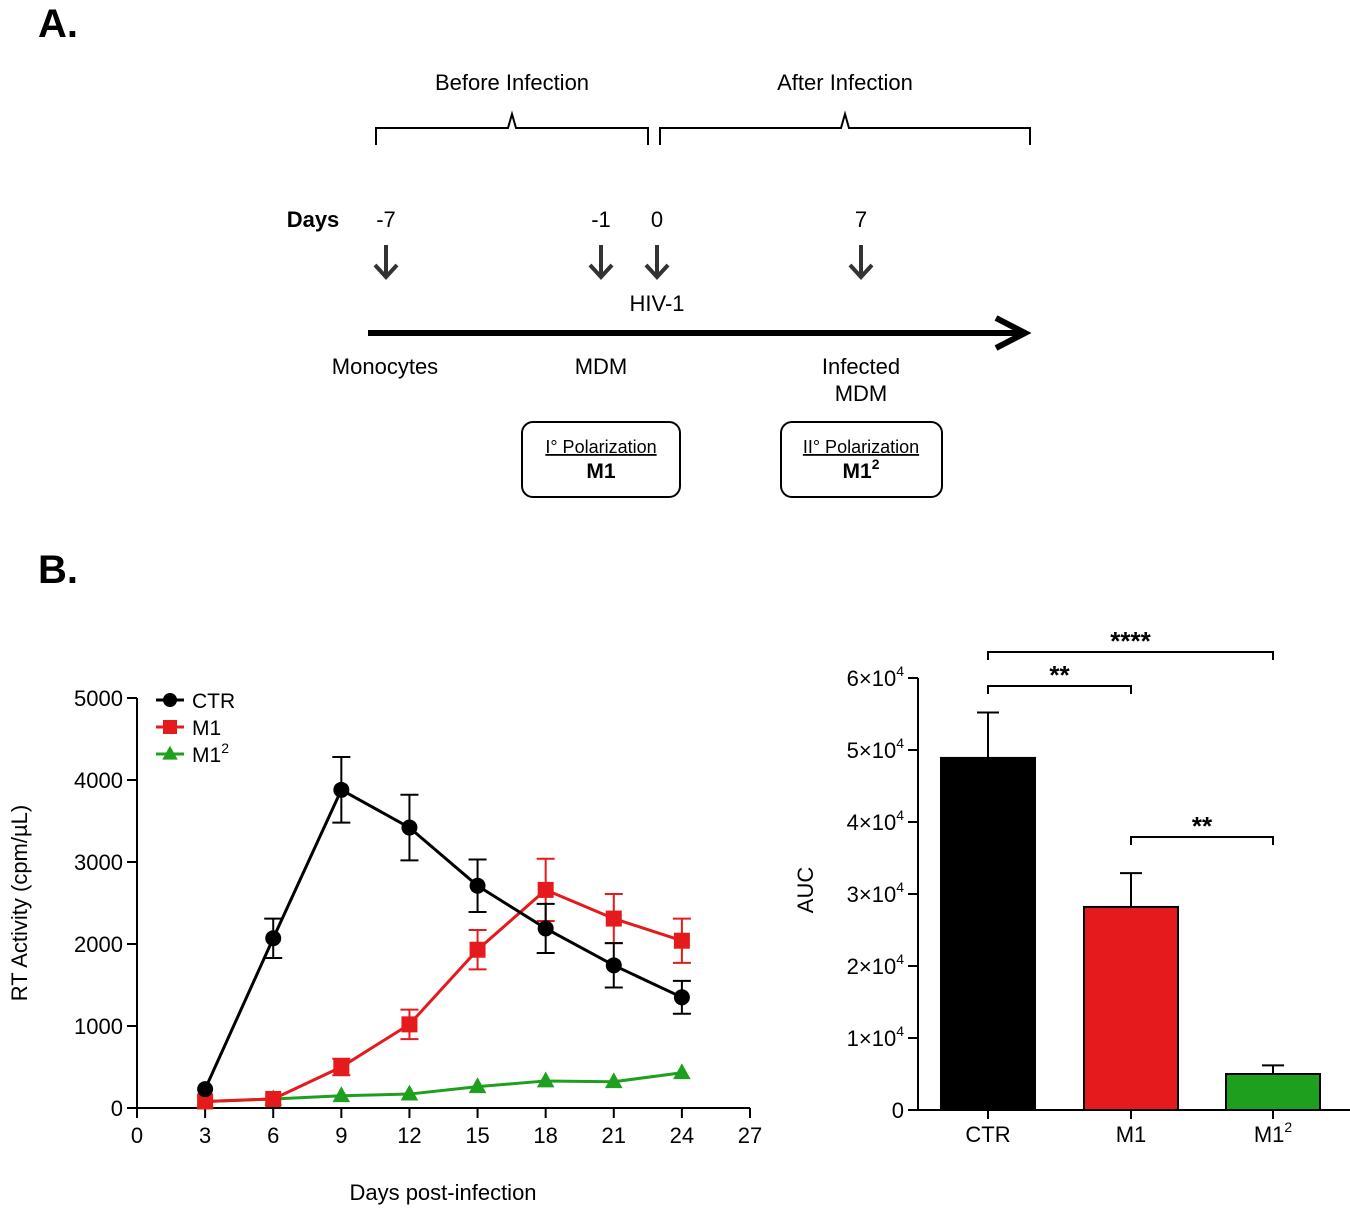  What do you see at coordinates (857, 471) in the screenshot?
I see `second-polarization-value: M1` at bounding box center [857, 471].